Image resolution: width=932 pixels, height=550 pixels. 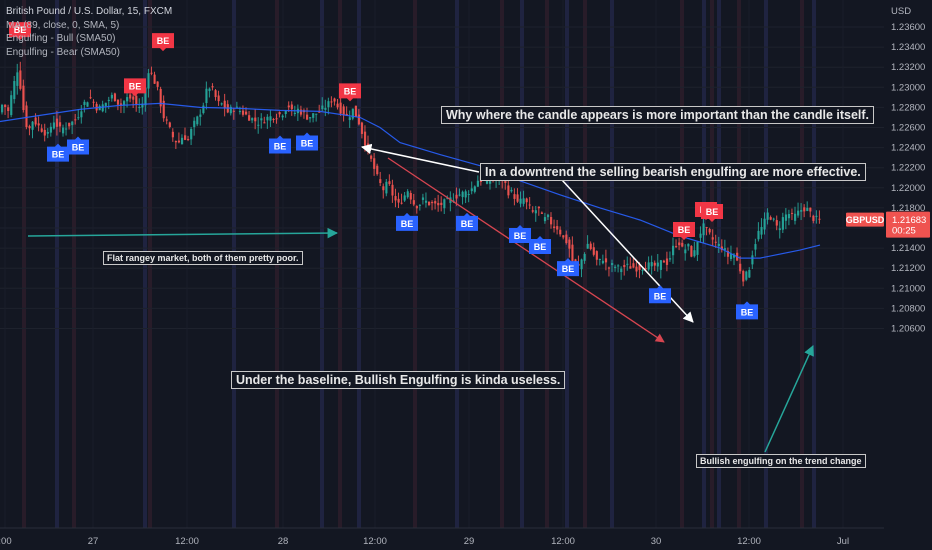 I want to click on time-axis-bg, so click(x=466, y=539).